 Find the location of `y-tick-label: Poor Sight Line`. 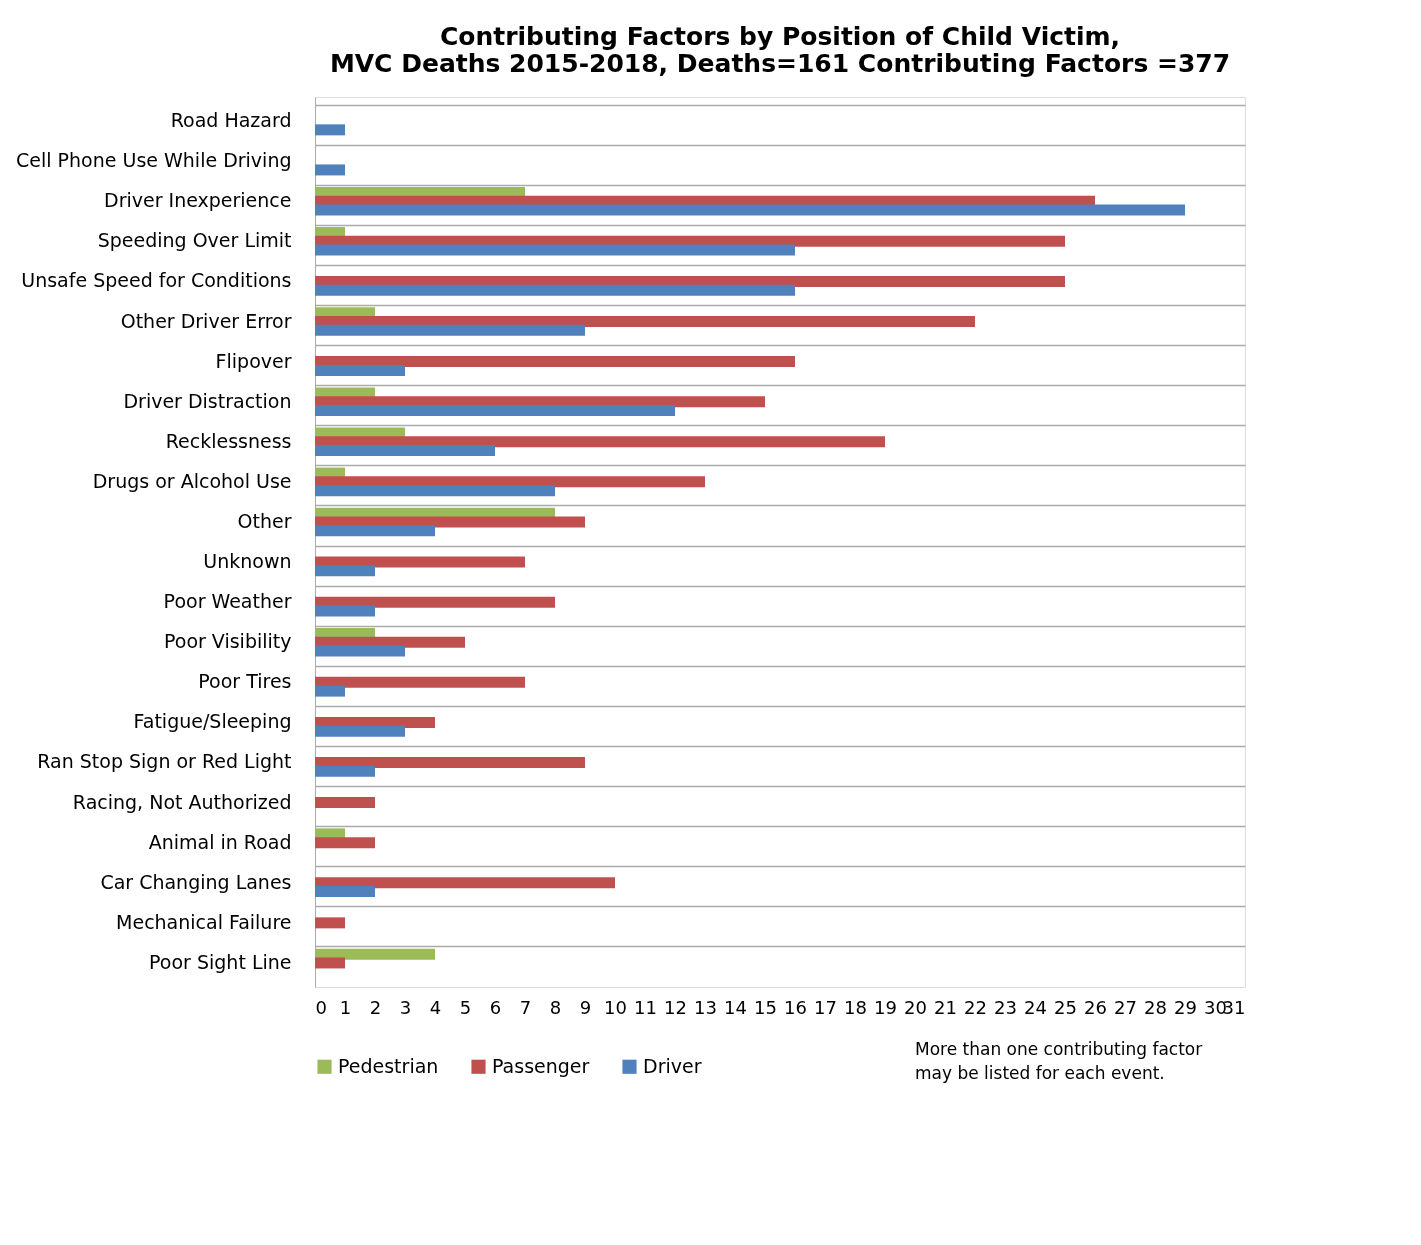

y-tick-label: Poor Sight Line is located at coordinates (220, 961).